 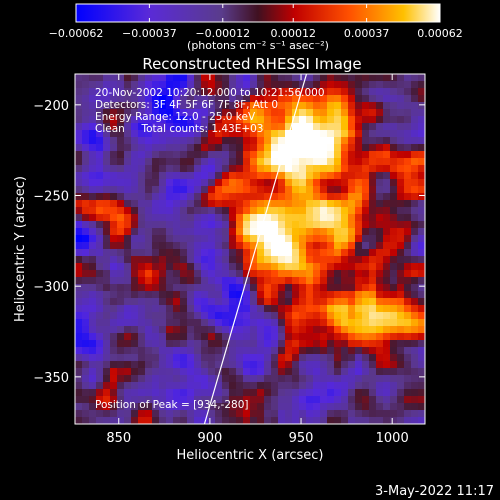 I want to click on annotation-time-range: 20-Nov-2002 10:20:12.000 to 10:21:56.000, so click(x=210, y=93).